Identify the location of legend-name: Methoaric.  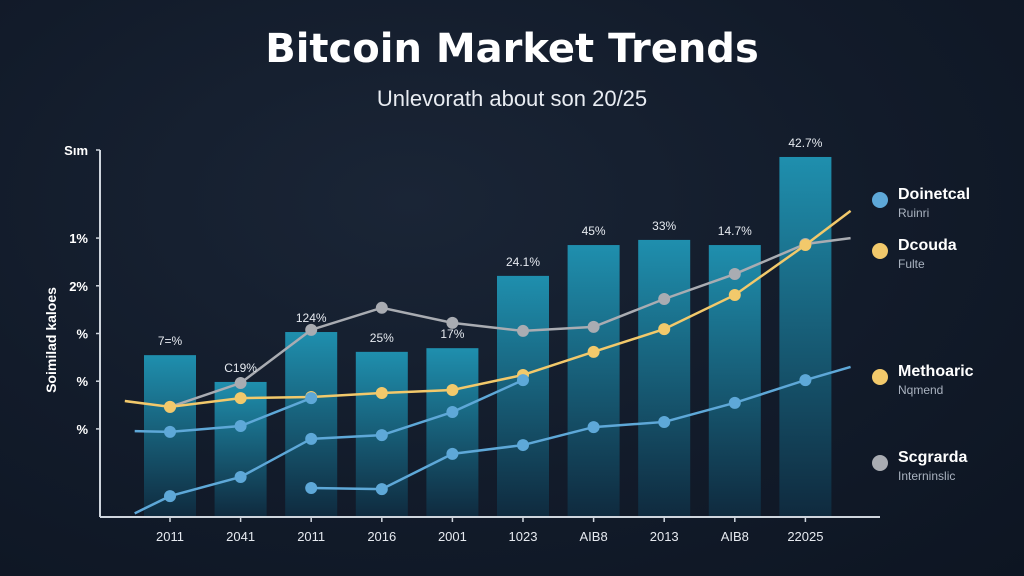
(936, 371).